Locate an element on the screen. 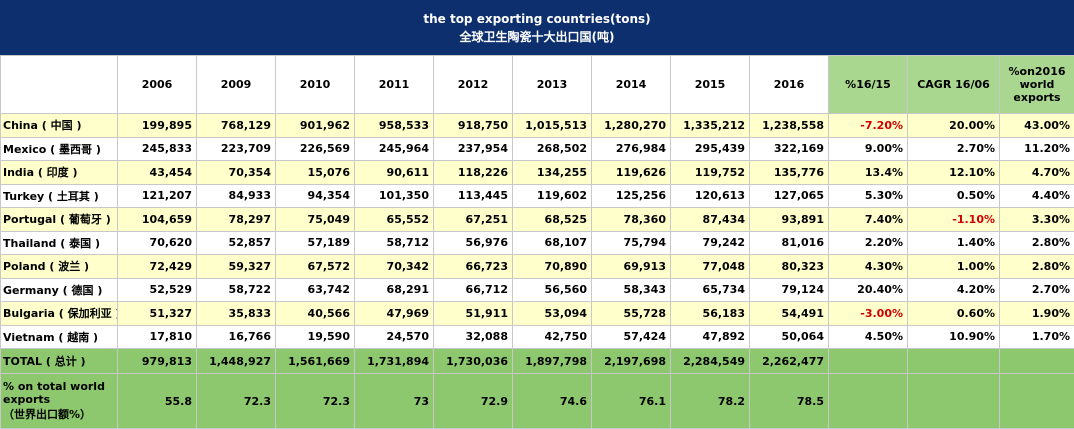 The height and width of the screenshot is (429, 1074). value-cell: 57,424 is located at coordinates (631, 337).